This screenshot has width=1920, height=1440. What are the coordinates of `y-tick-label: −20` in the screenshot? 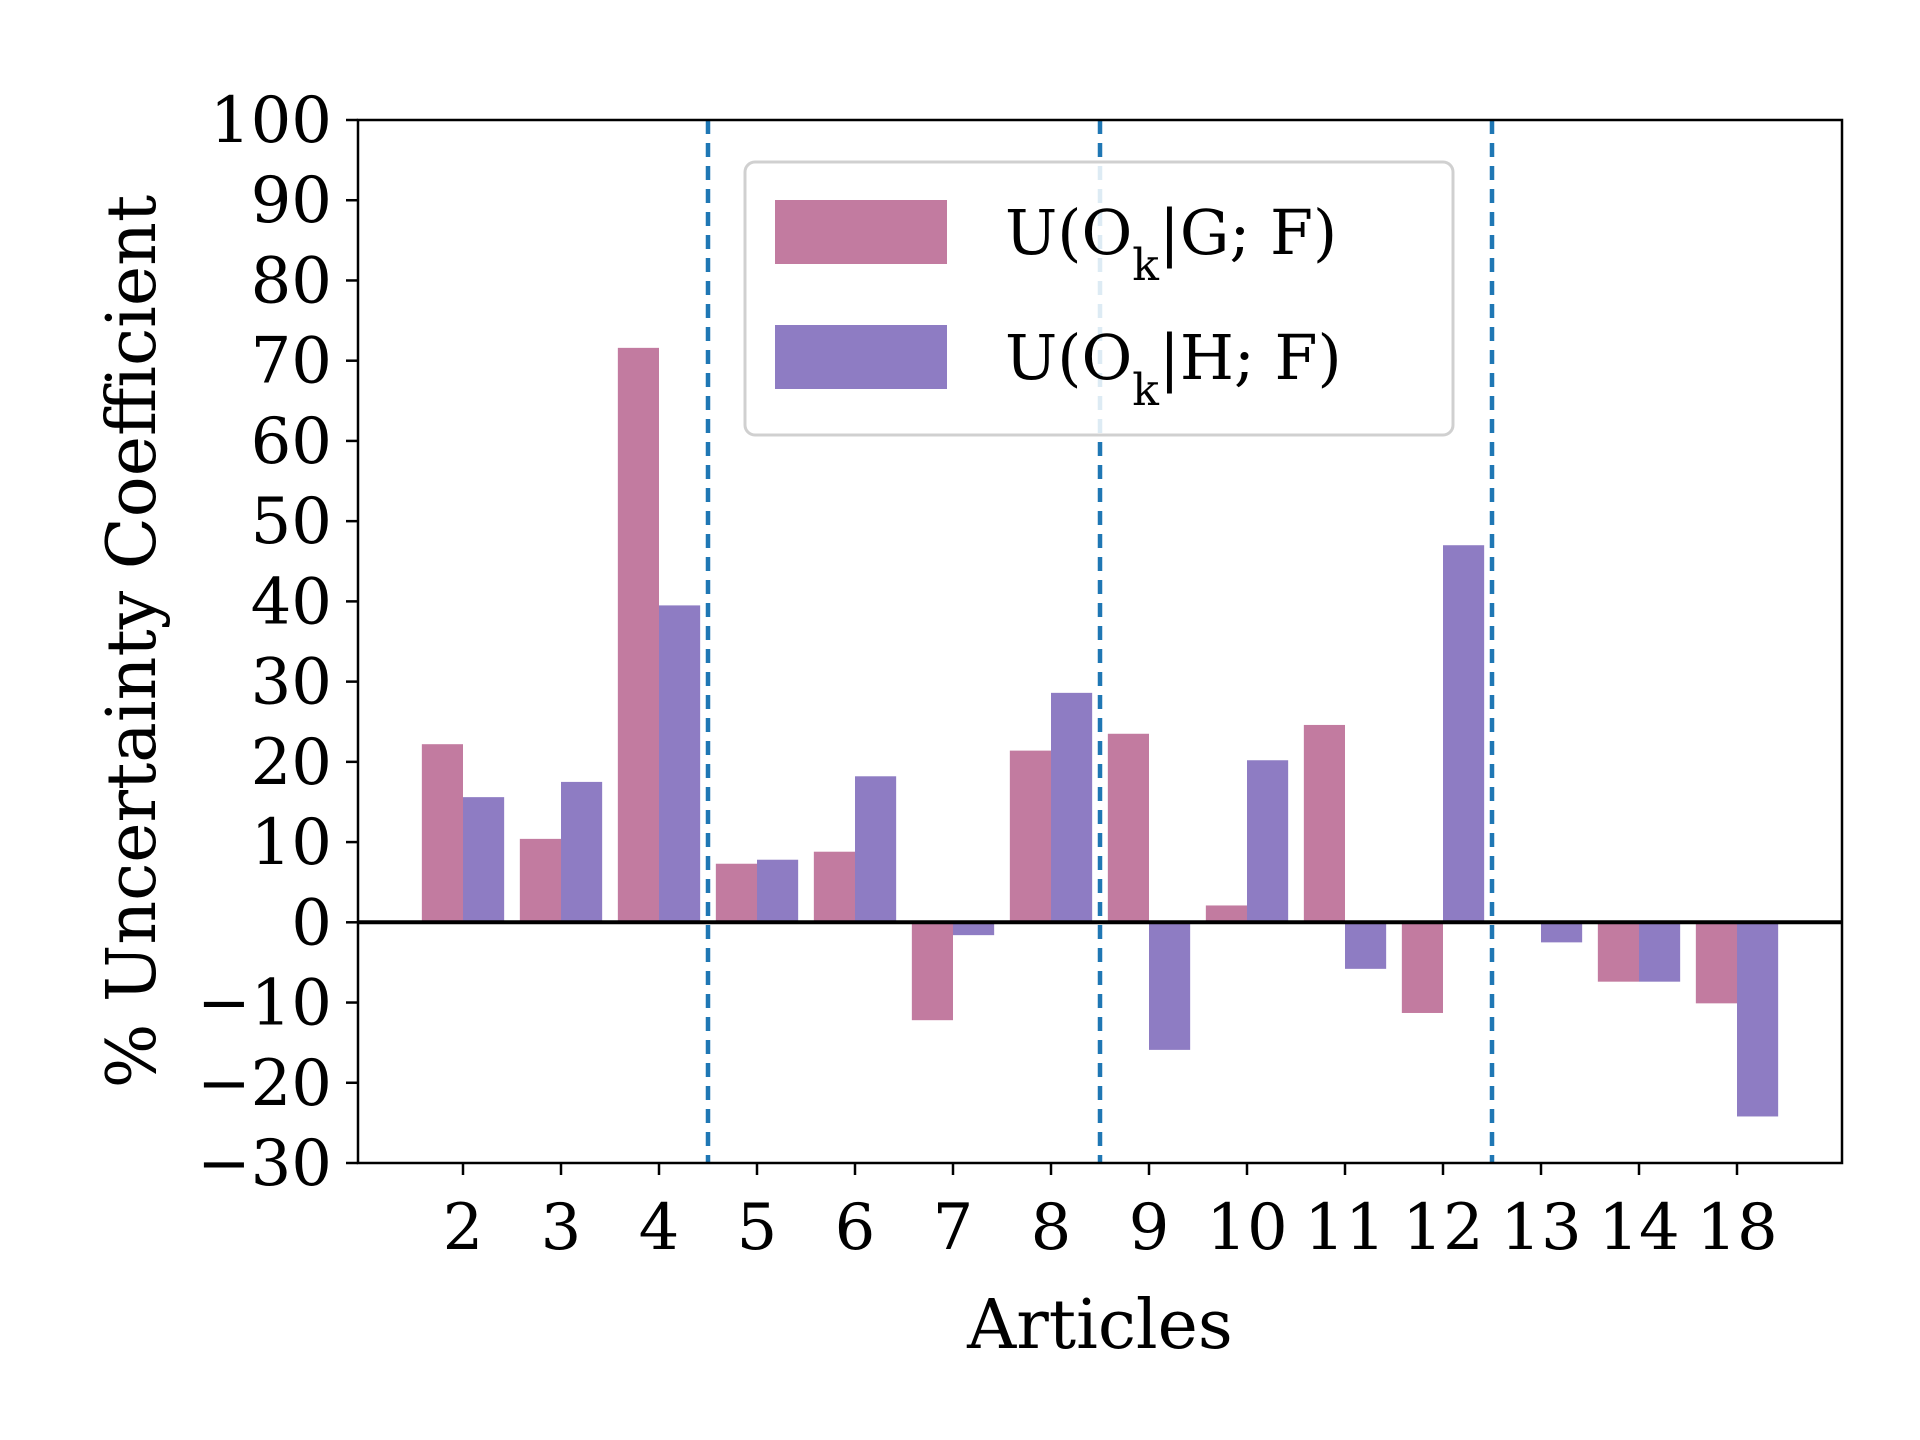 It's located at (264, 1084).